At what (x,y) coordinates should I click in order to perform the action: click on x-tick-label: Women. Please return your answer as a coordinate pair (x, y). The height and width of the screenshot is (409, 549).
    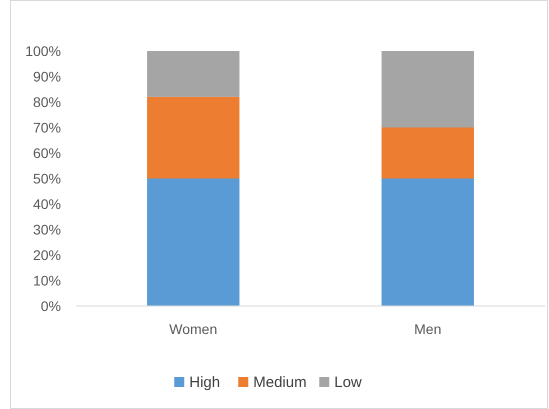
    Looking at the image, I should click on (193, 329).